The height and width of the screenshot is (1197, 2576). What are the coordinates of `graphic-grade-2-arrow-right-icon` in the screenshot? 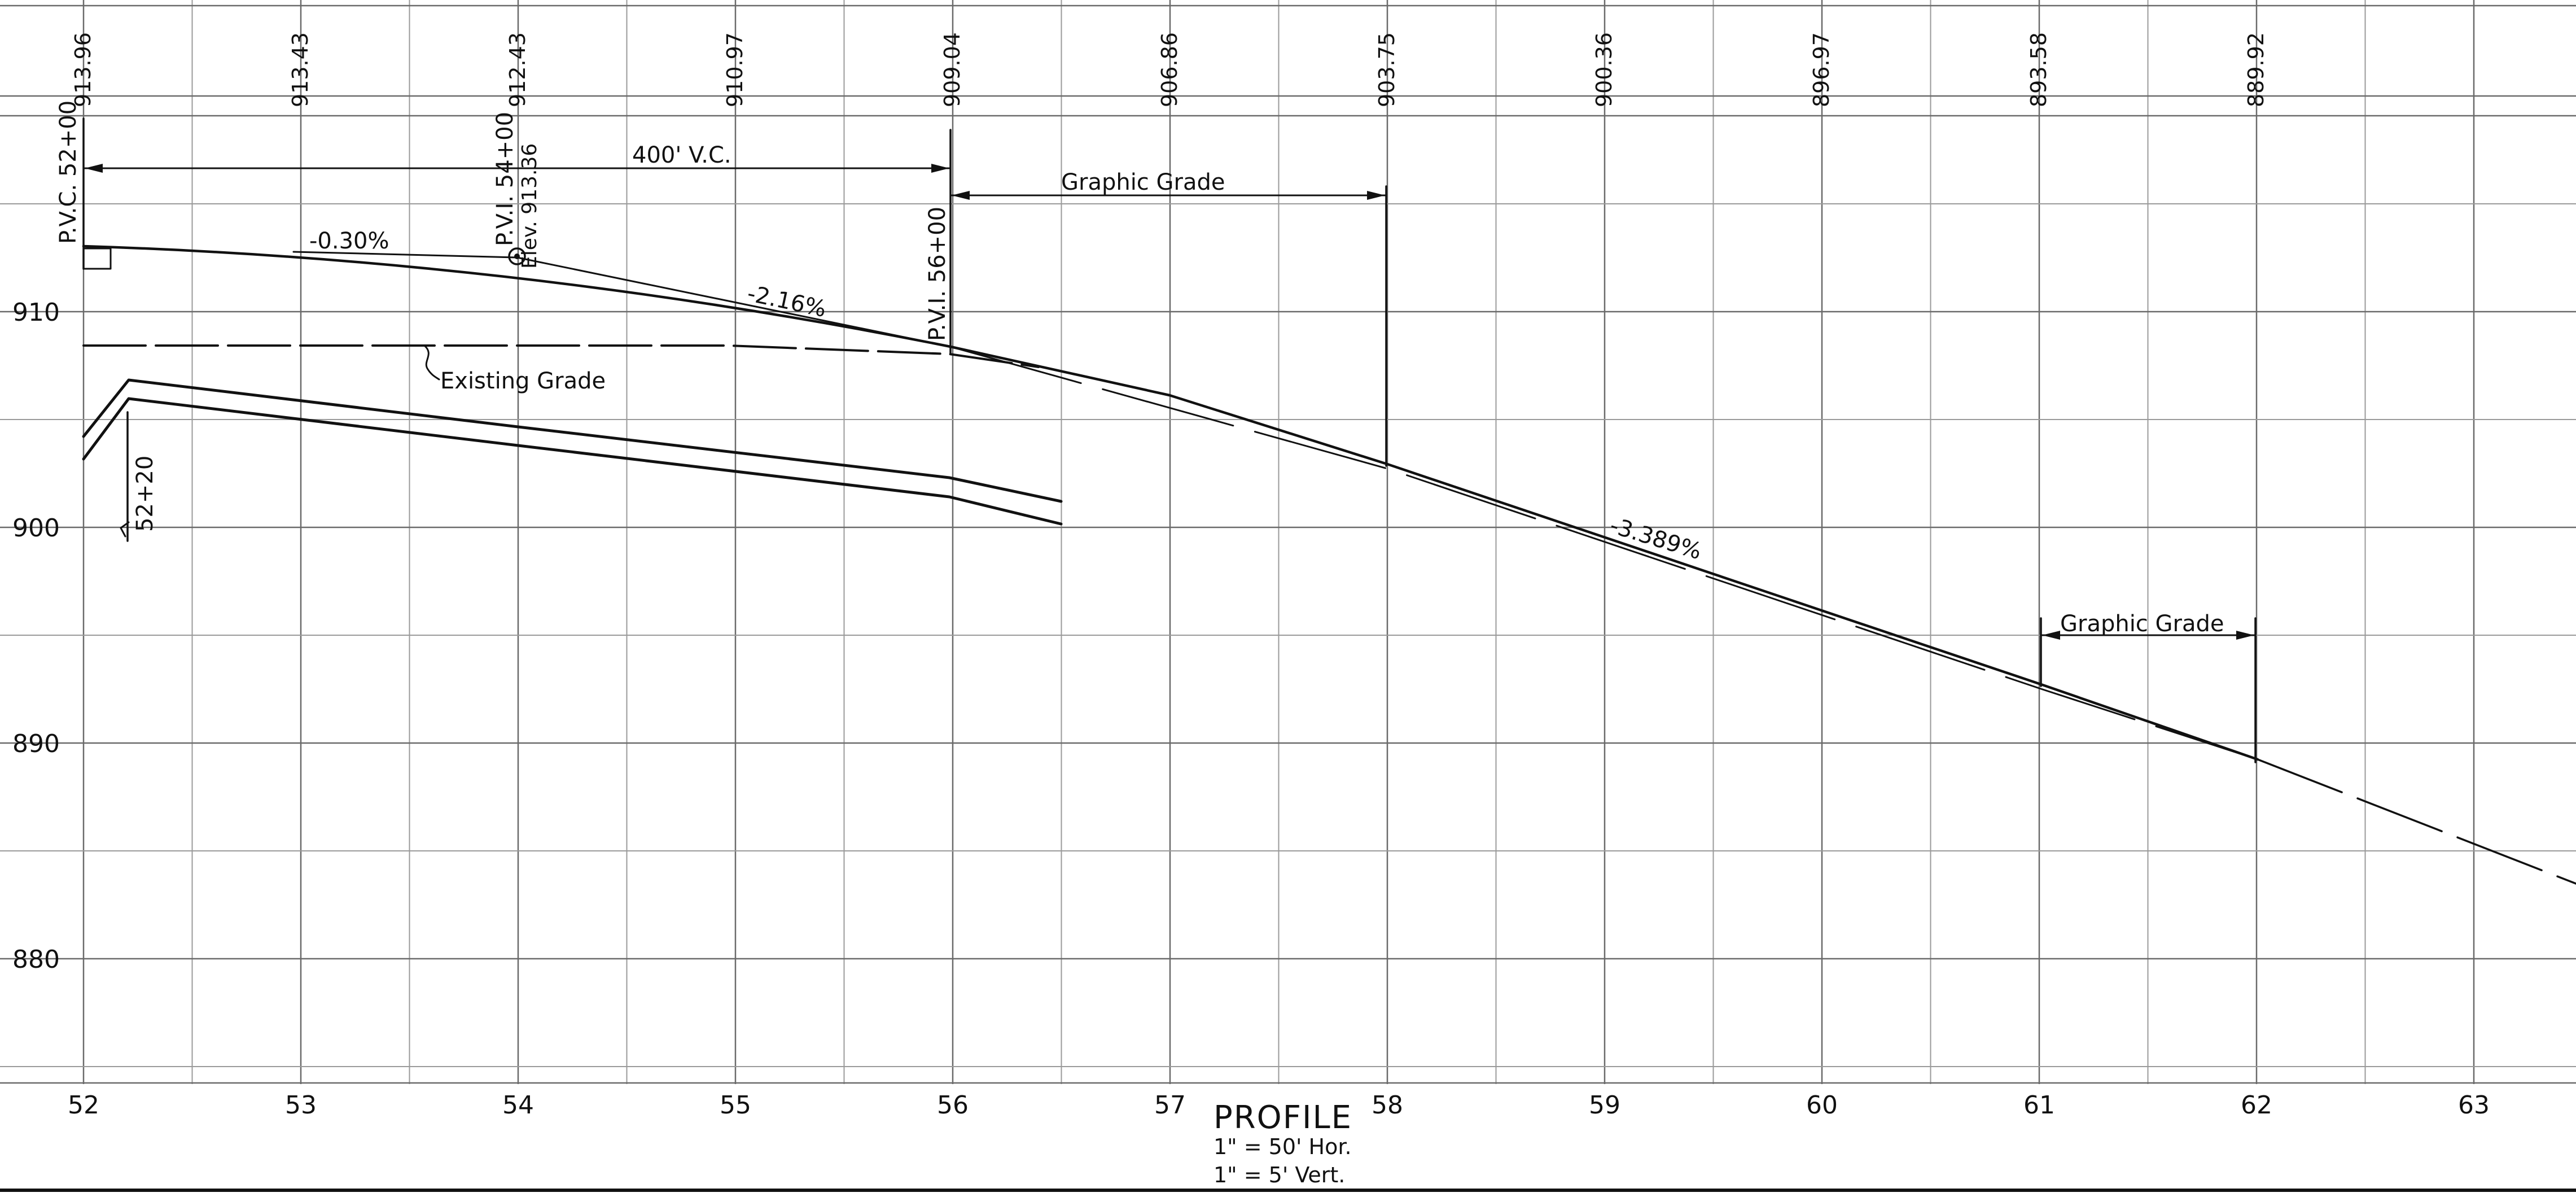 It's located at (2245, 635).